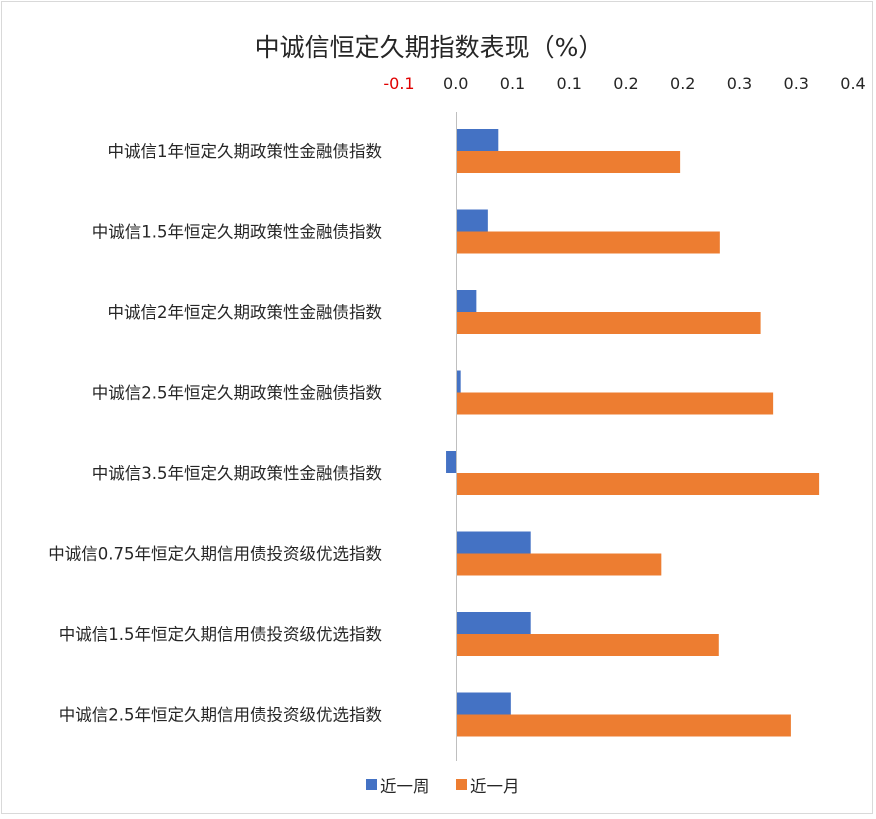 Image resolution: width=876 pixels, height=819 pixels. What do you see at coordinates (405, 786) in the screenshot?
I see `legend-label: 近一周` at bounding box center [405, 786].